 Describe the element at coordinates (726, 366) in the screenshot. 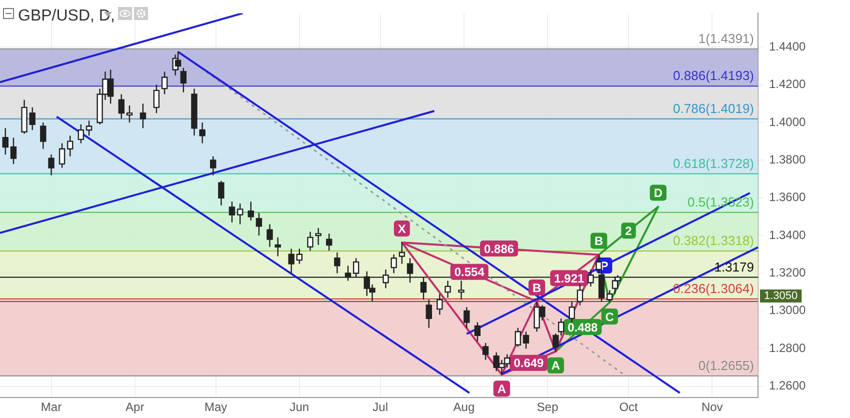

I see `ref-line-label: 0(1.2655)` at that location.